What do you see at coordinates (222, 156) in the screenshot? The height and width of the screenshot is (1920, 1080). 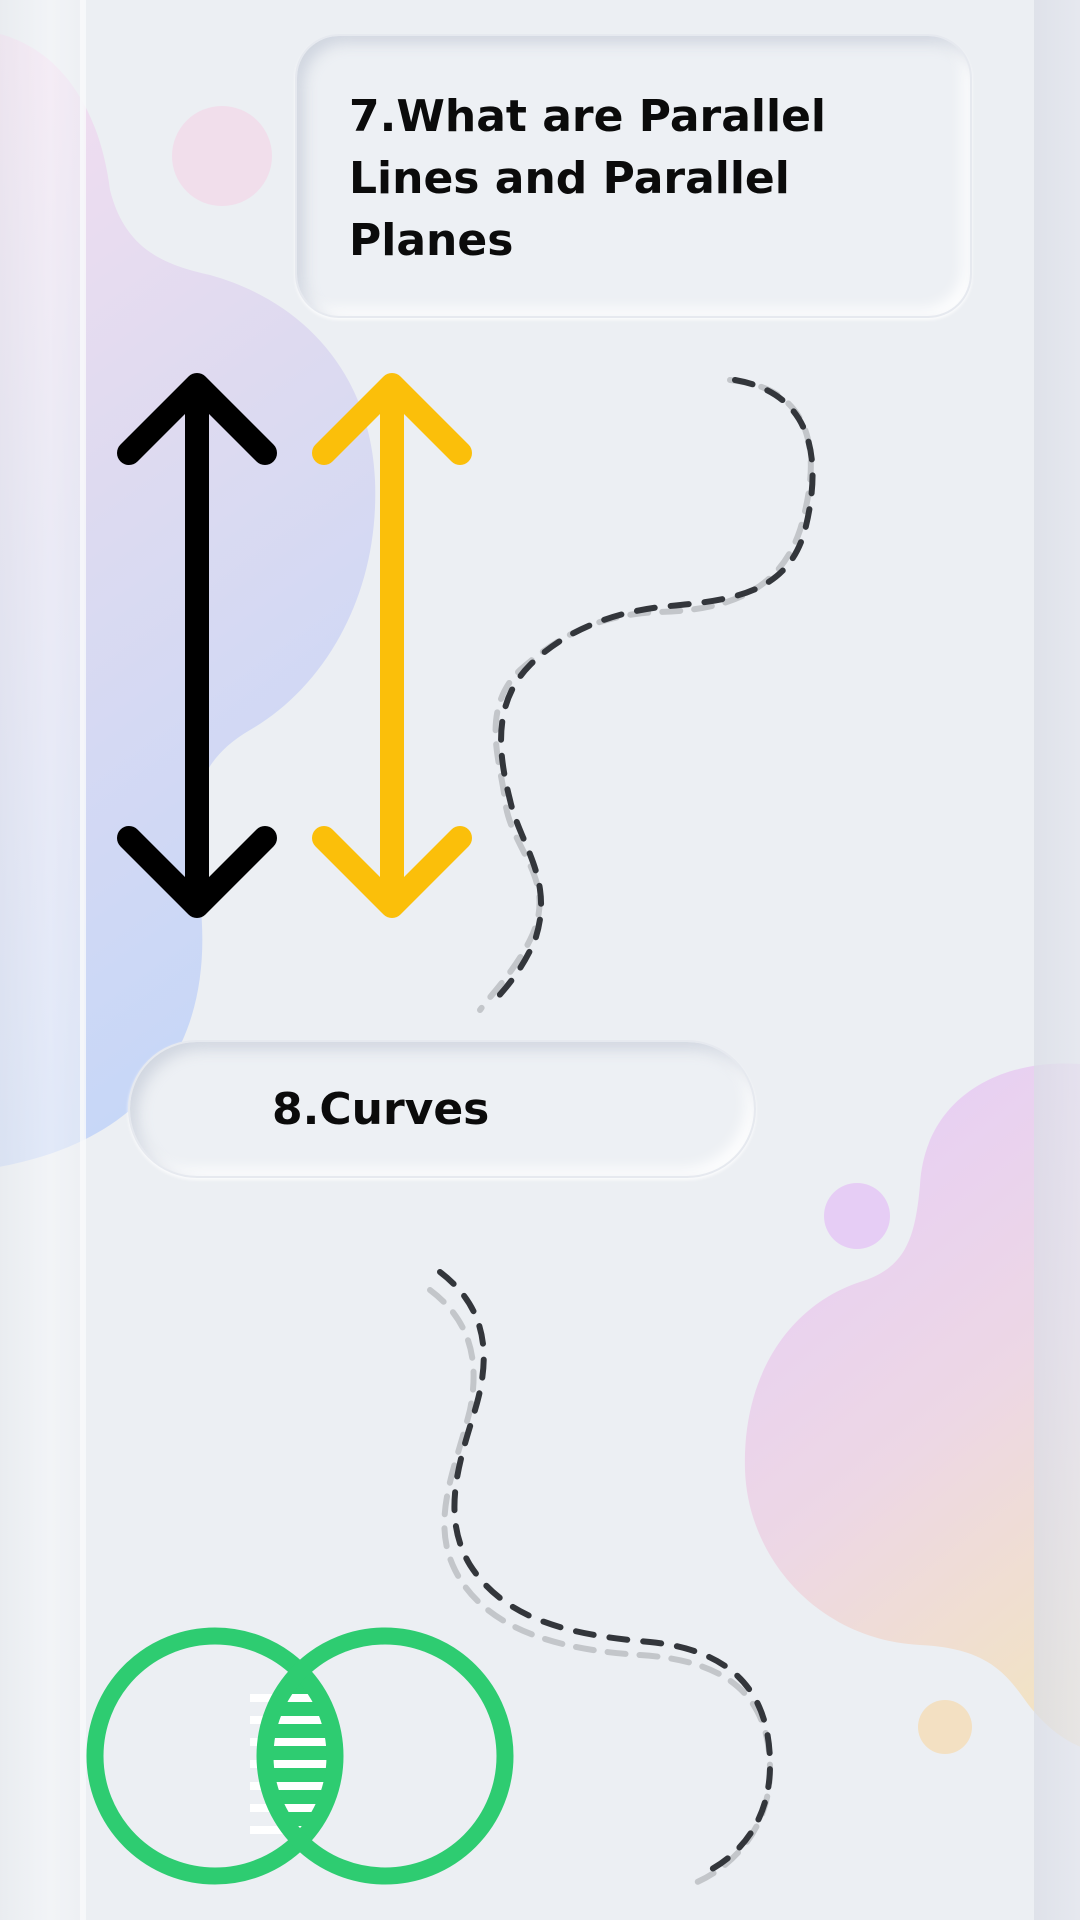 I see `pink-dot` at bounding box center [222, 156].